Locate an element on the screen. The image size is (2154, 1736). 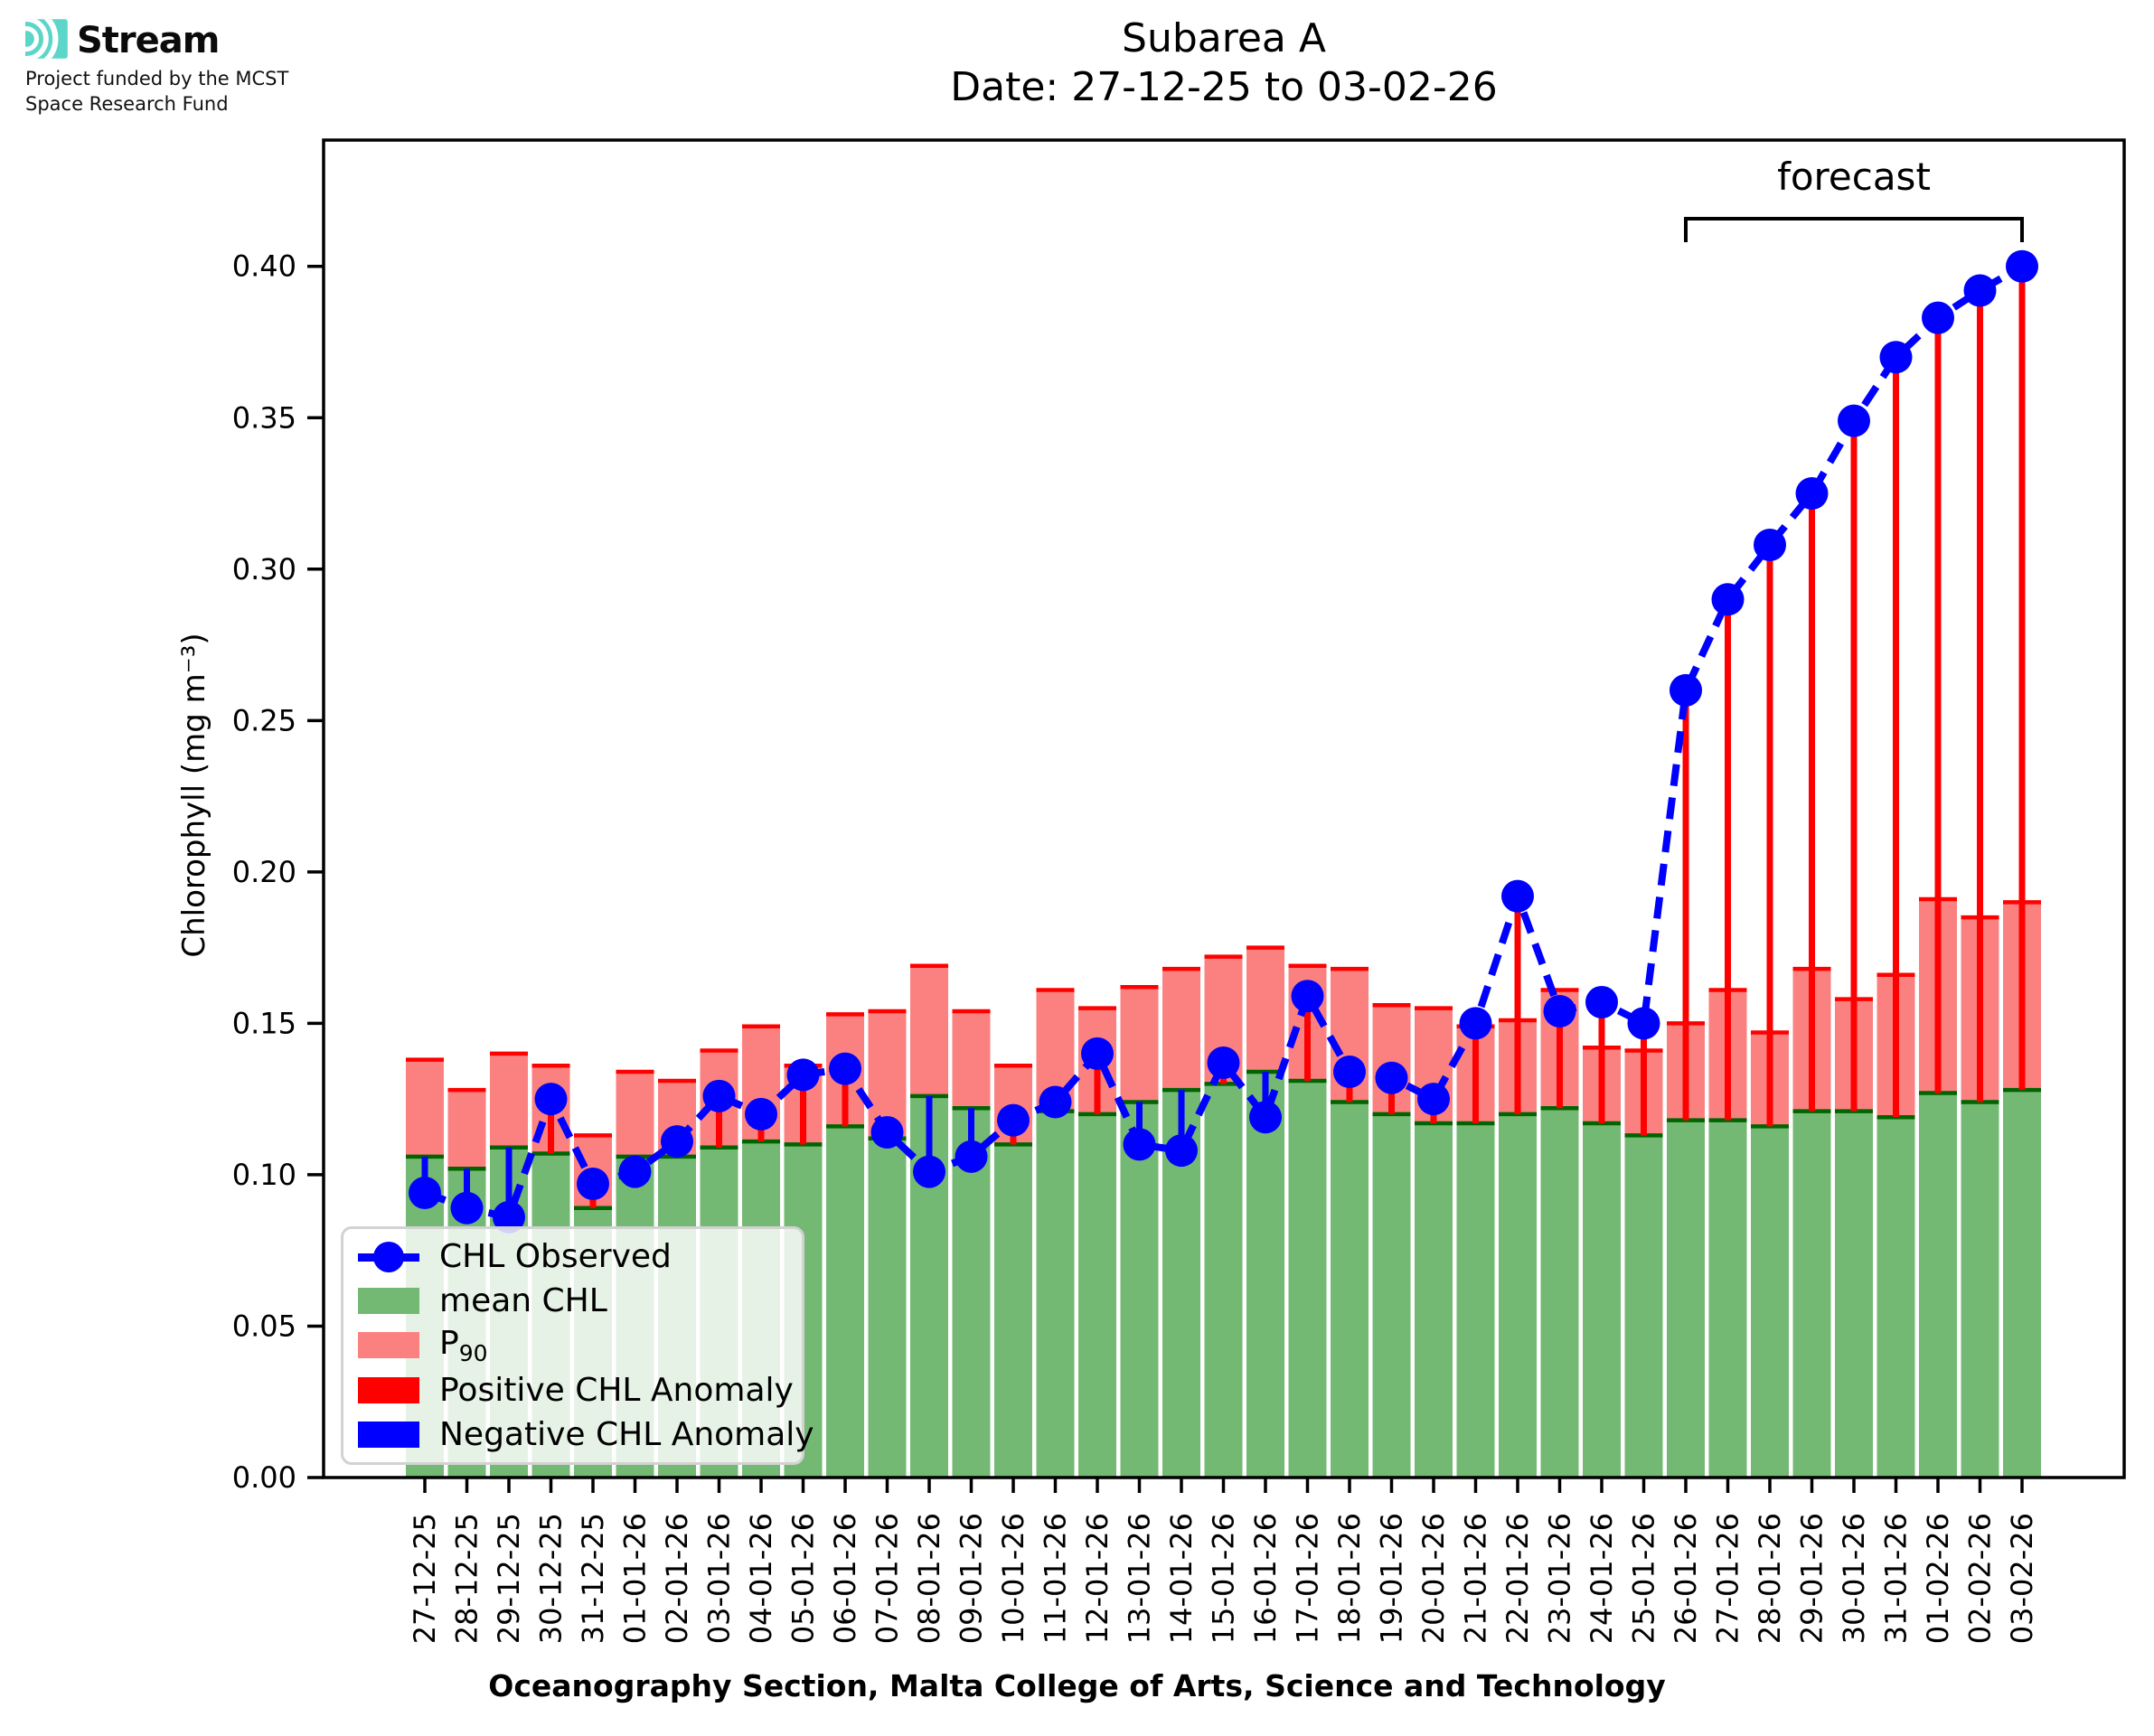
y-tick-label: 0.30 is located at coordinates (264, 569).